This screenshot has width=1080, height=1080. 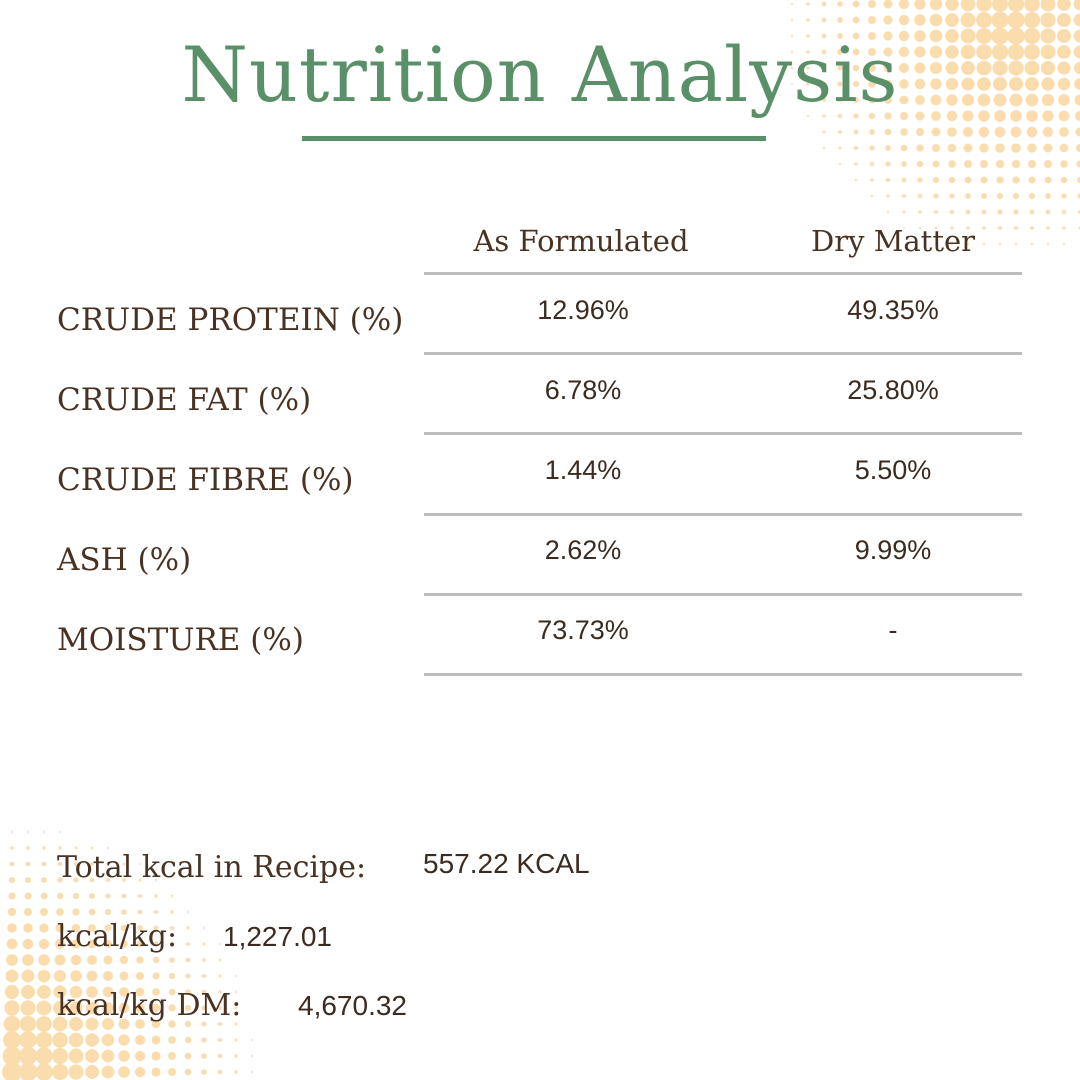 I want to click on cell-dry-matter: 9.99%, so click(x=893, y=550).